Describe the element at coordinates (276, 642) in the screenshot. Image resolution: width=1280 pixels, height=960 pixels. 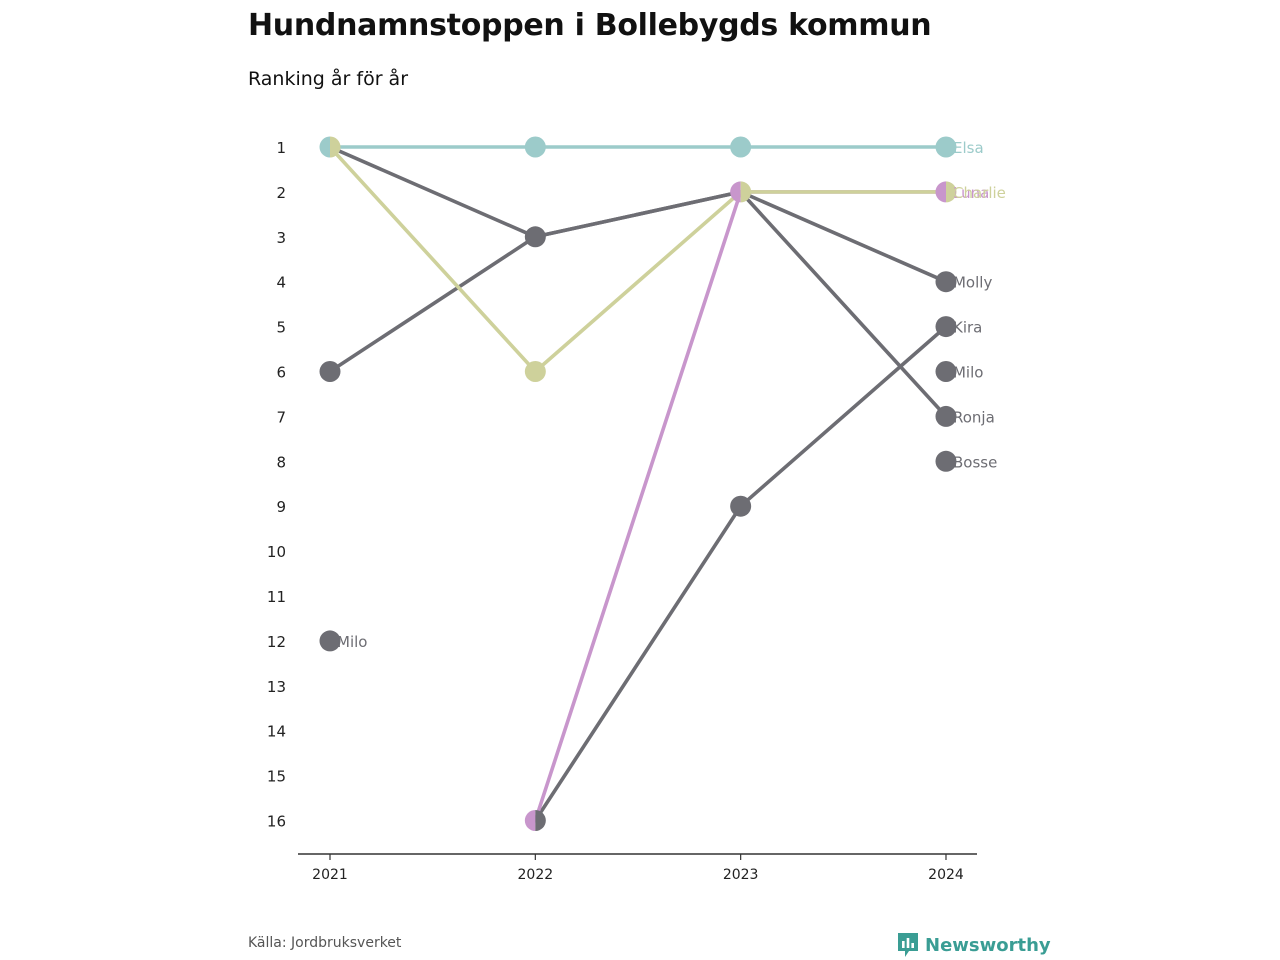
I see `y-tick-label: 12` at that location.